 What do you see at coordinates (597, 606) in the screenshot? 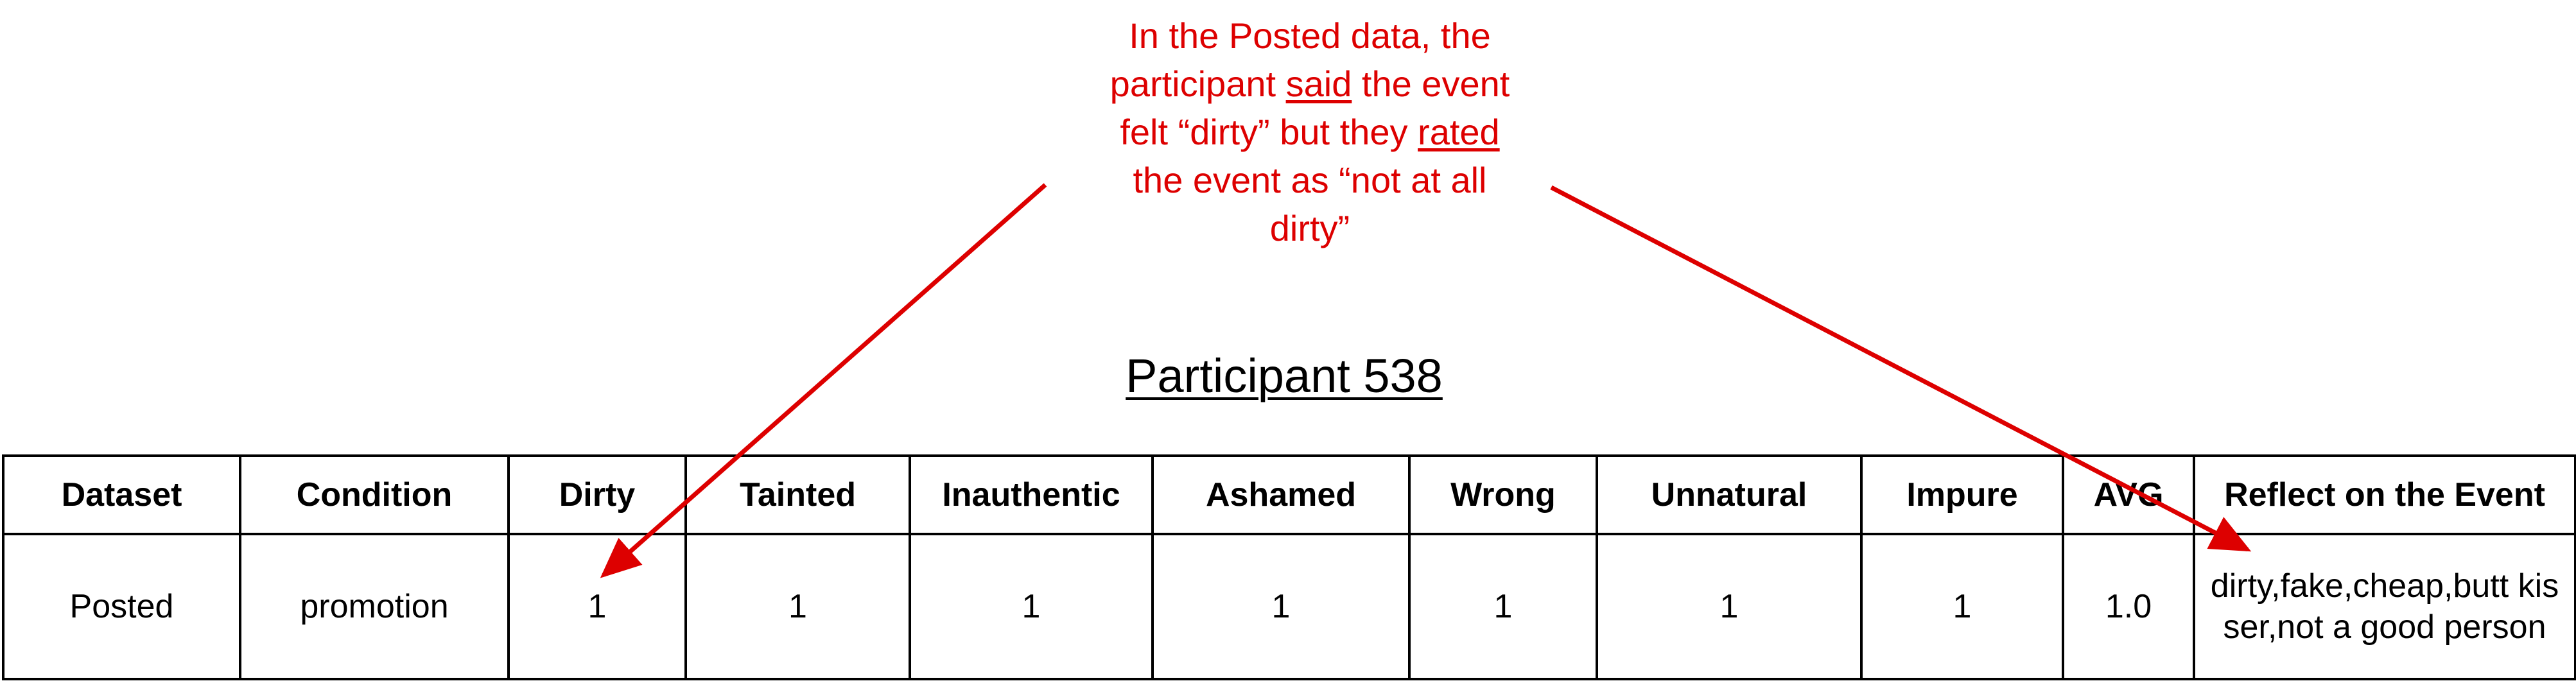
I see `cell-dirty: 1` at bounding box center [597, 606].